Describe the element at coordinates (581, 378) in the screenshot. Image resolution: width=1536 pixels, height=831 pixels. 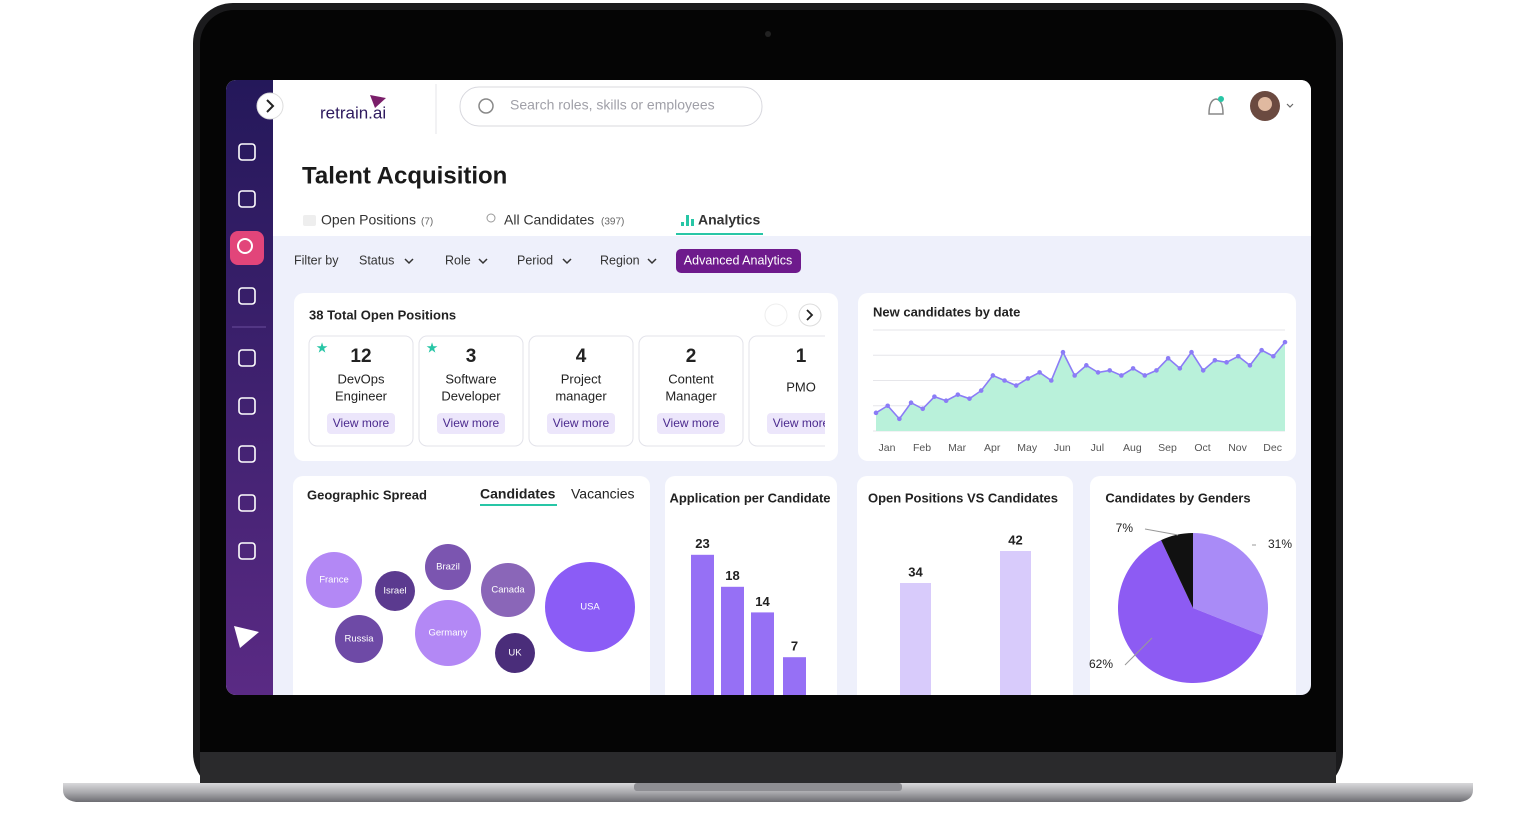
I see `position-title: Project` at that location.